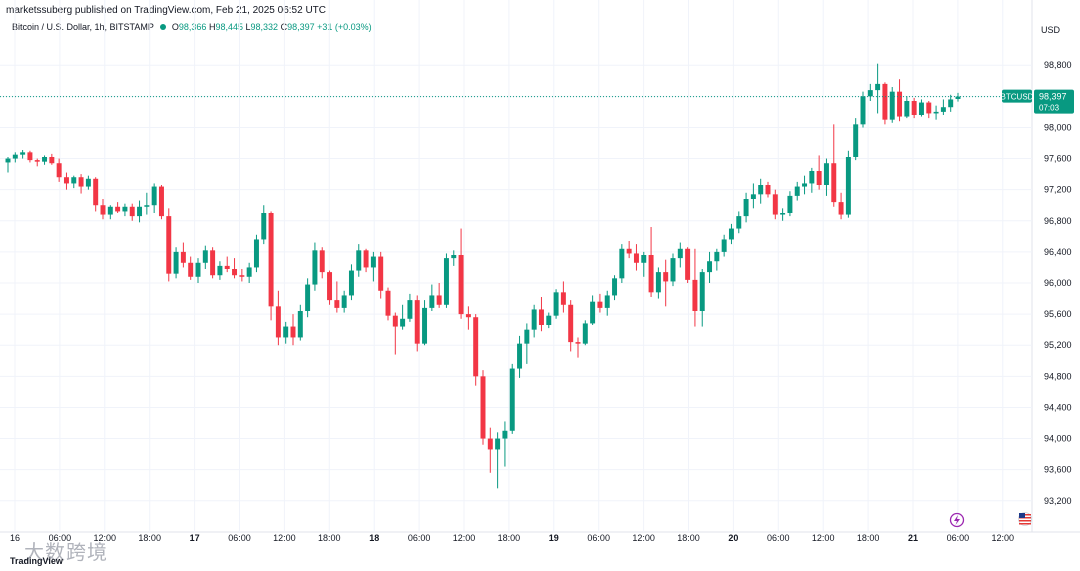 Image resolution: width=1080 pixels, height=571 pixels. I want to click on symbol-name: Bitcoin / U.S. Dollar, 1h, BITSTAMP, so click(83, 27).